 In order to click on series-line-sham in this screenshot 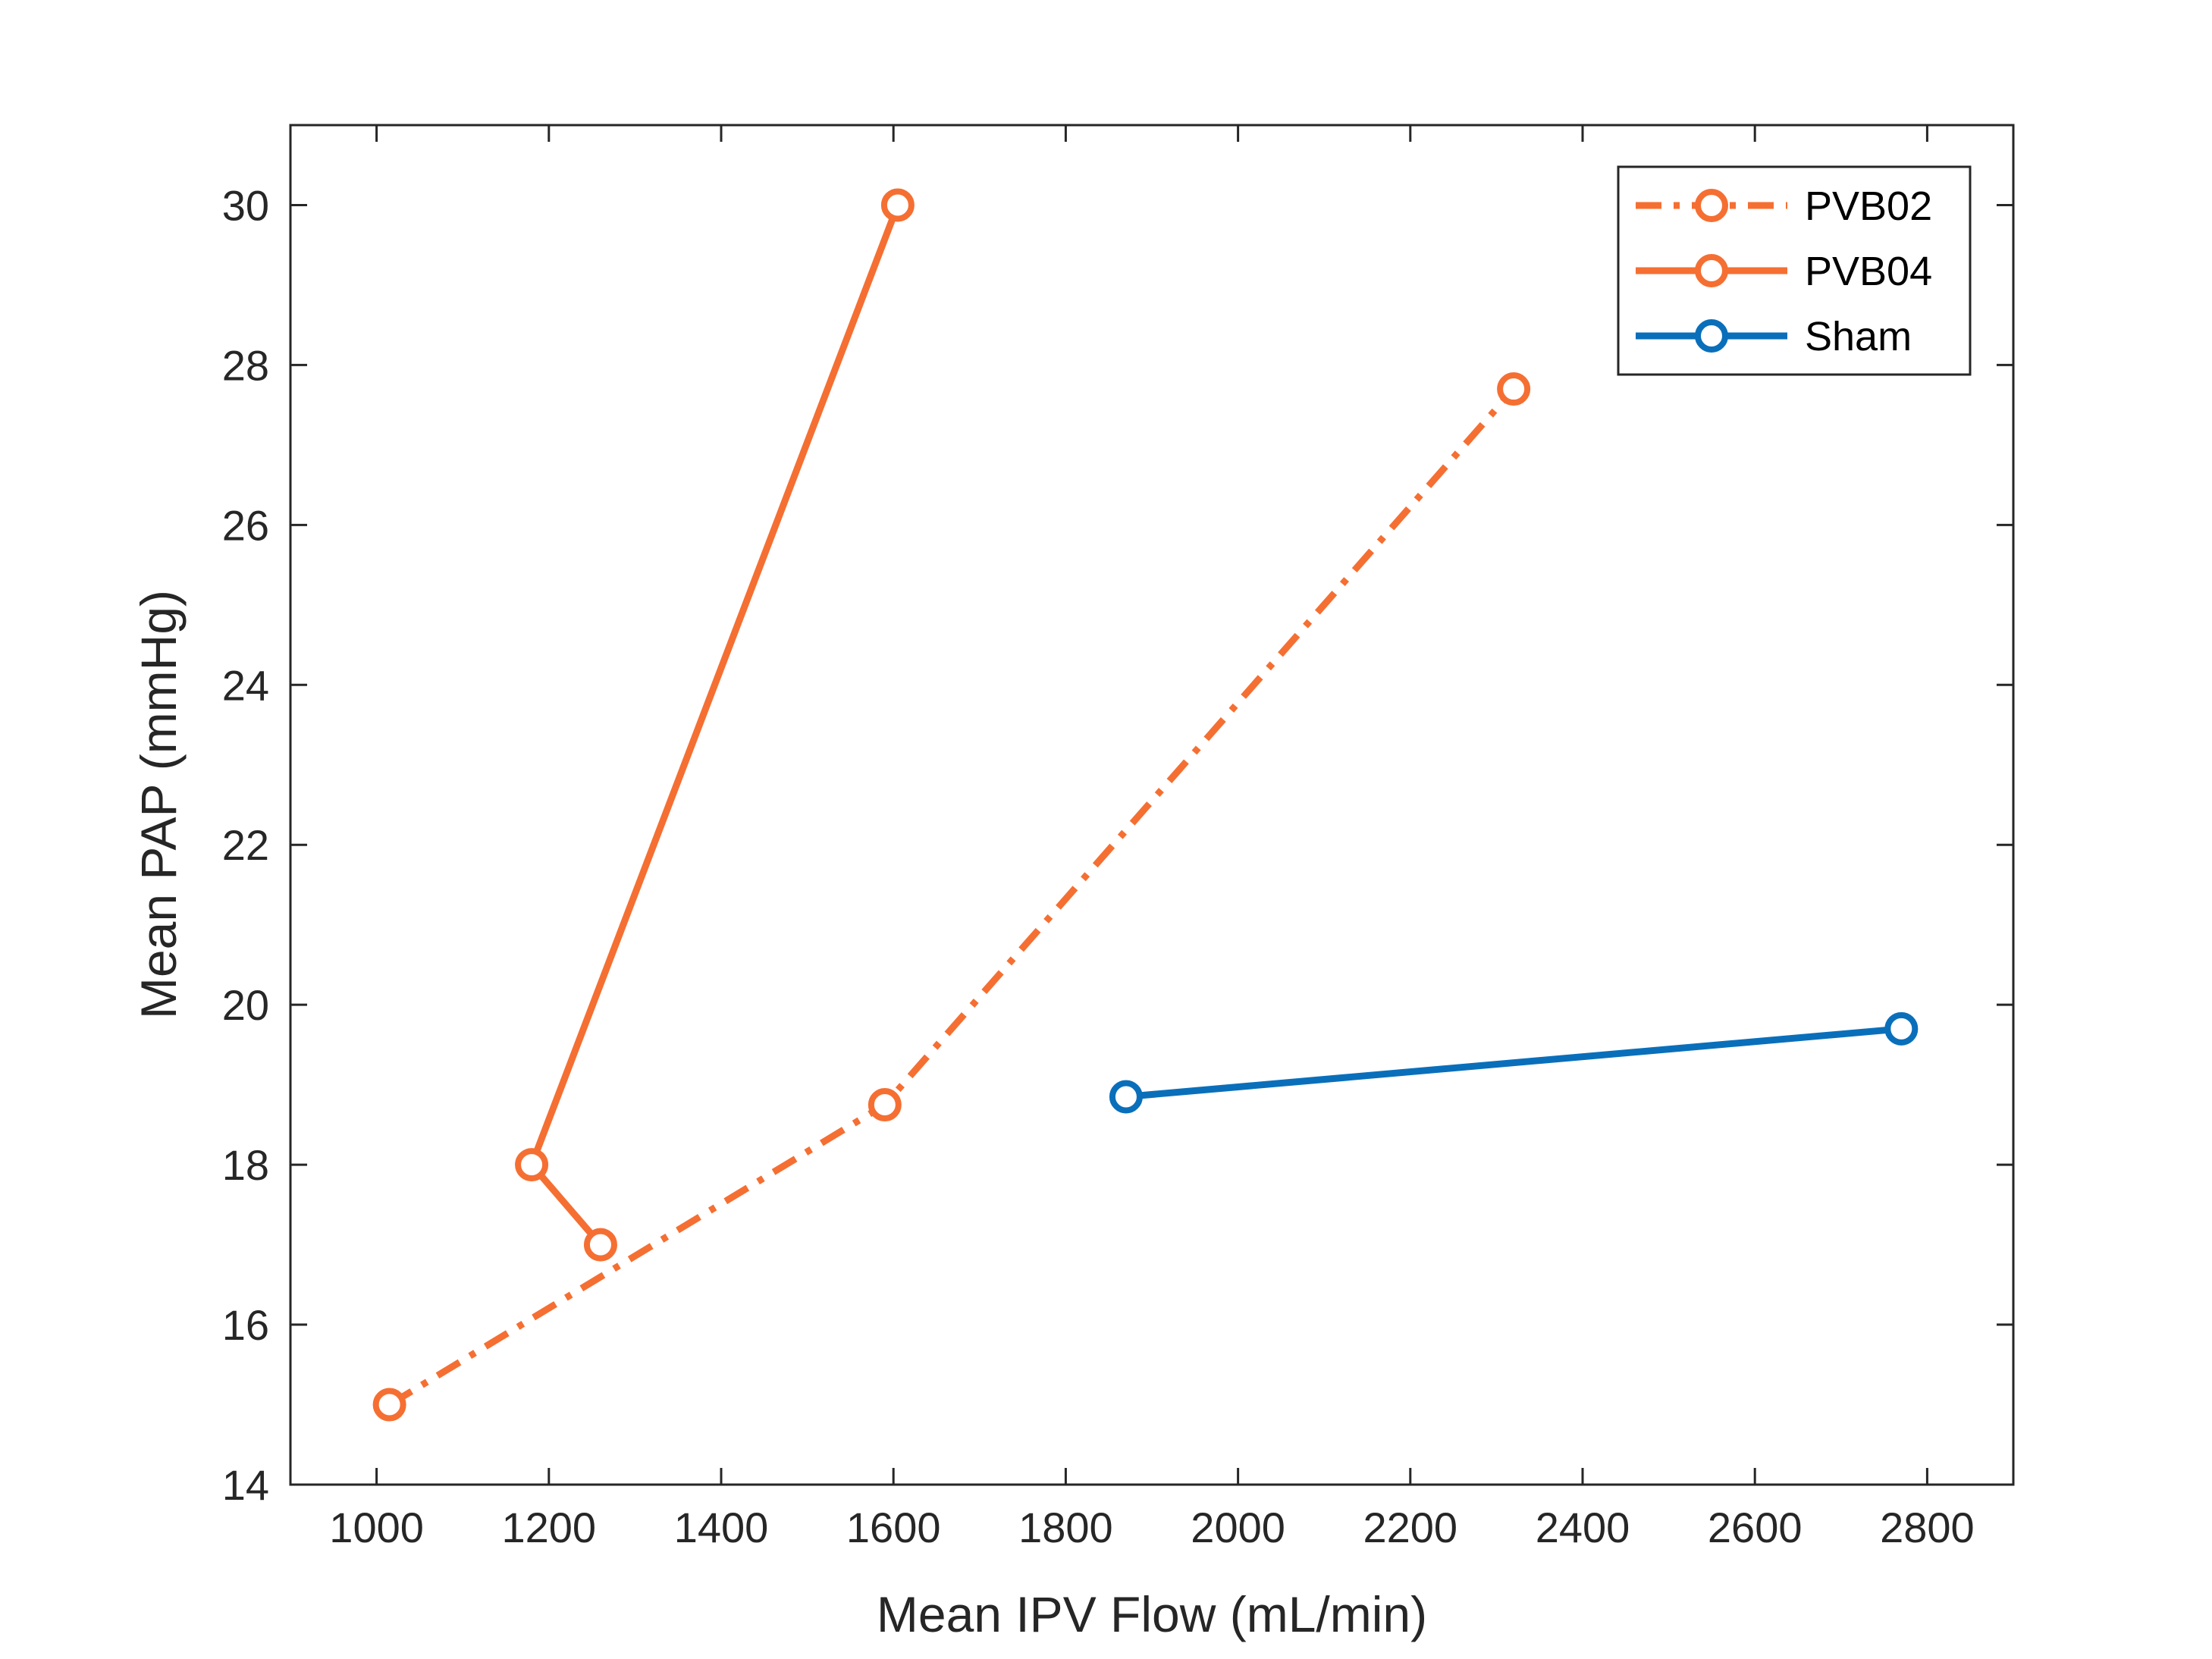, I will do `click(1513, 1062)`.